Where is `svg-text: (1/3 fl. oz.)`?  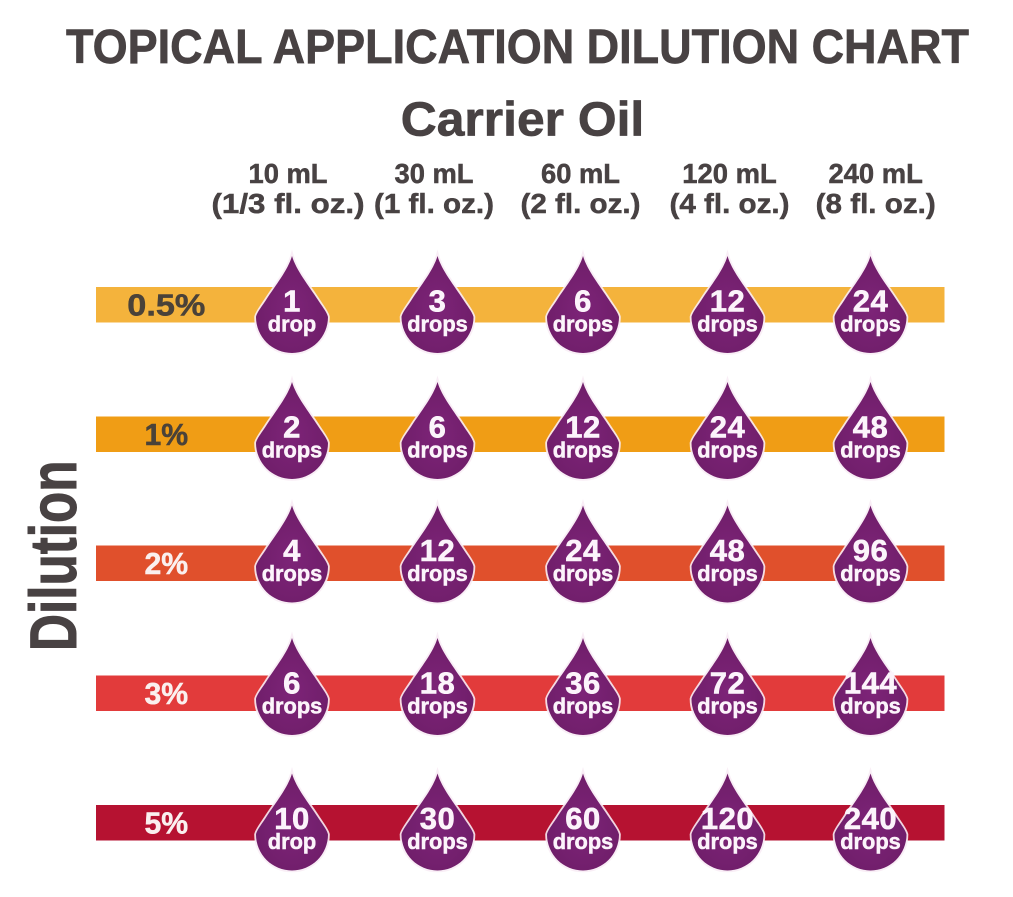 svg-text: (1/3 fl. oz.) is located at coordinates (288, 203).